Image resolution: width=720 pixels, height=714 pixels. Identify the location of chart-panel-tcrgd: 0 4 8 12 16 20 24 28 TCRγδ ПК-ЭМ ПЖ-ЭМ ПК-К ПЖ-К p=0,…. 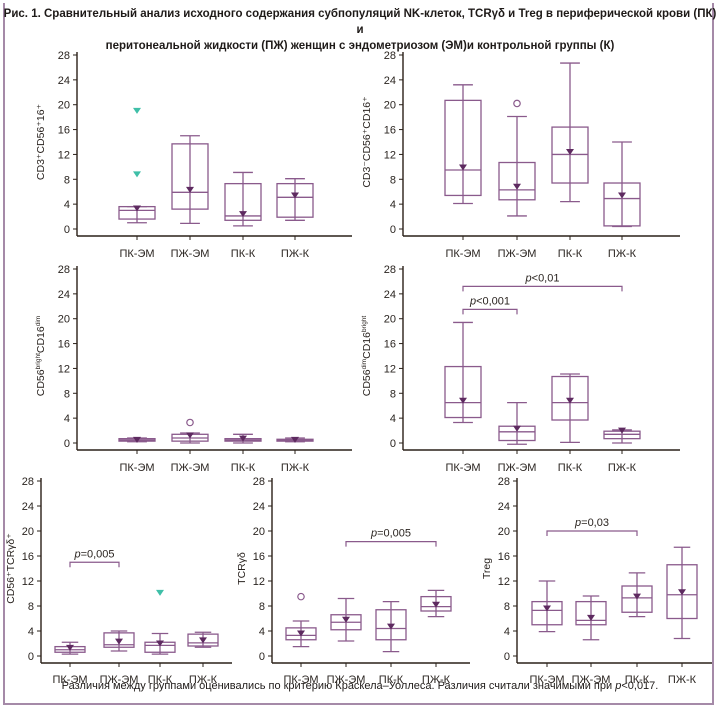
(353, 581).